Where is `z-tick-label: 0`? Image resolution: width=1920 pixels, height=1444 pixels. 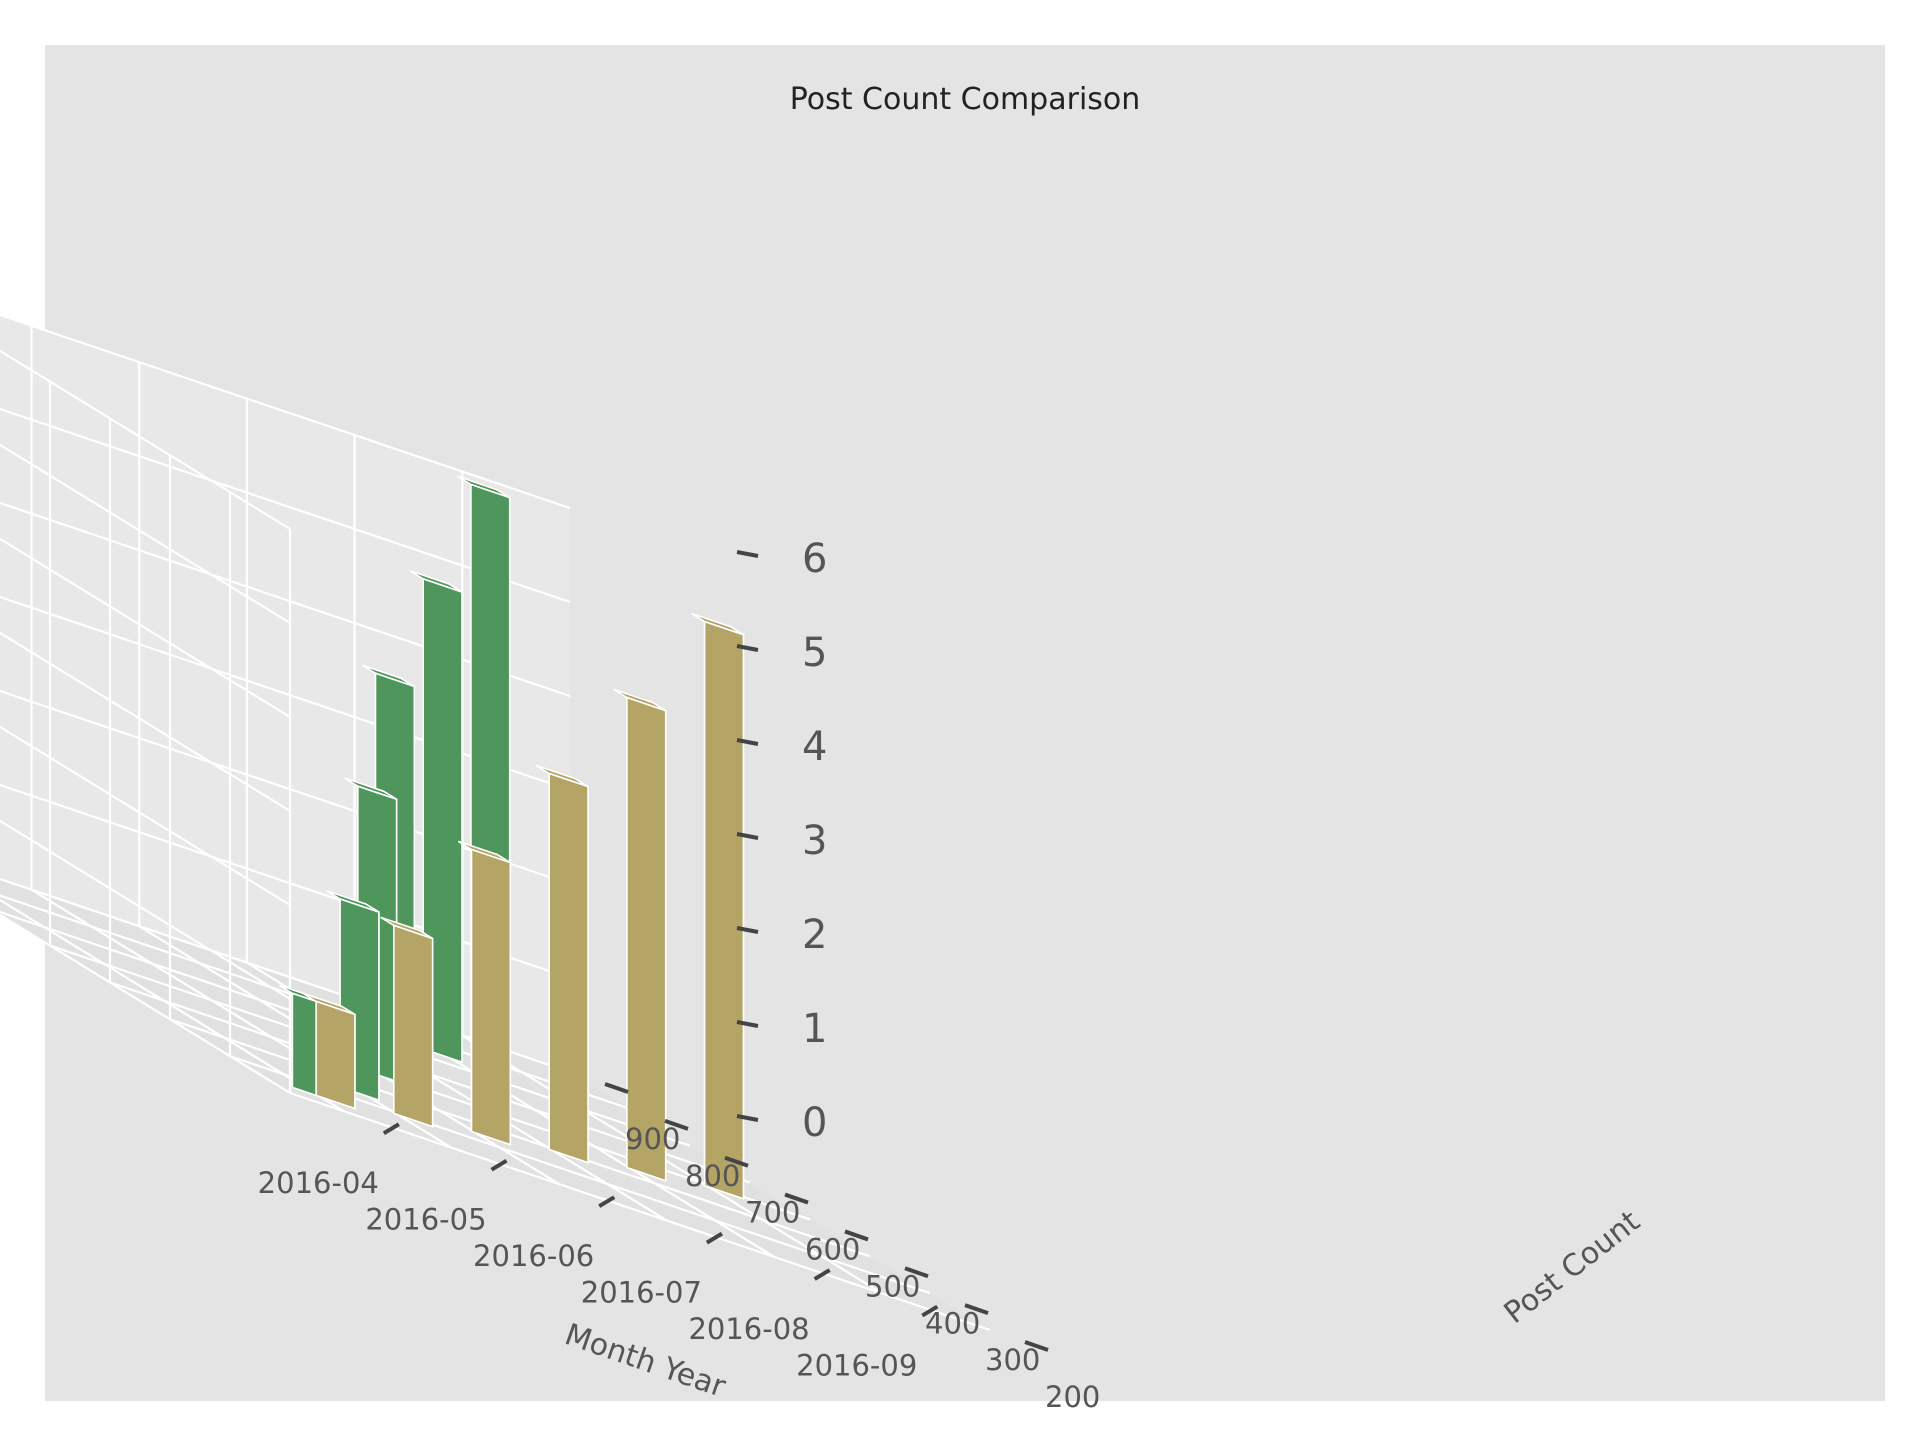 z-tick-label: 0 is located at coordinates (814, 1123).